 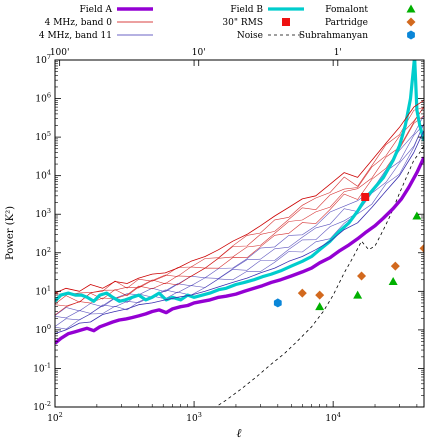 What do you see at coordinates (333, 417) in the screenshot?
I see `x-tick-label: 10⁴` at bounding box center [333, 417].